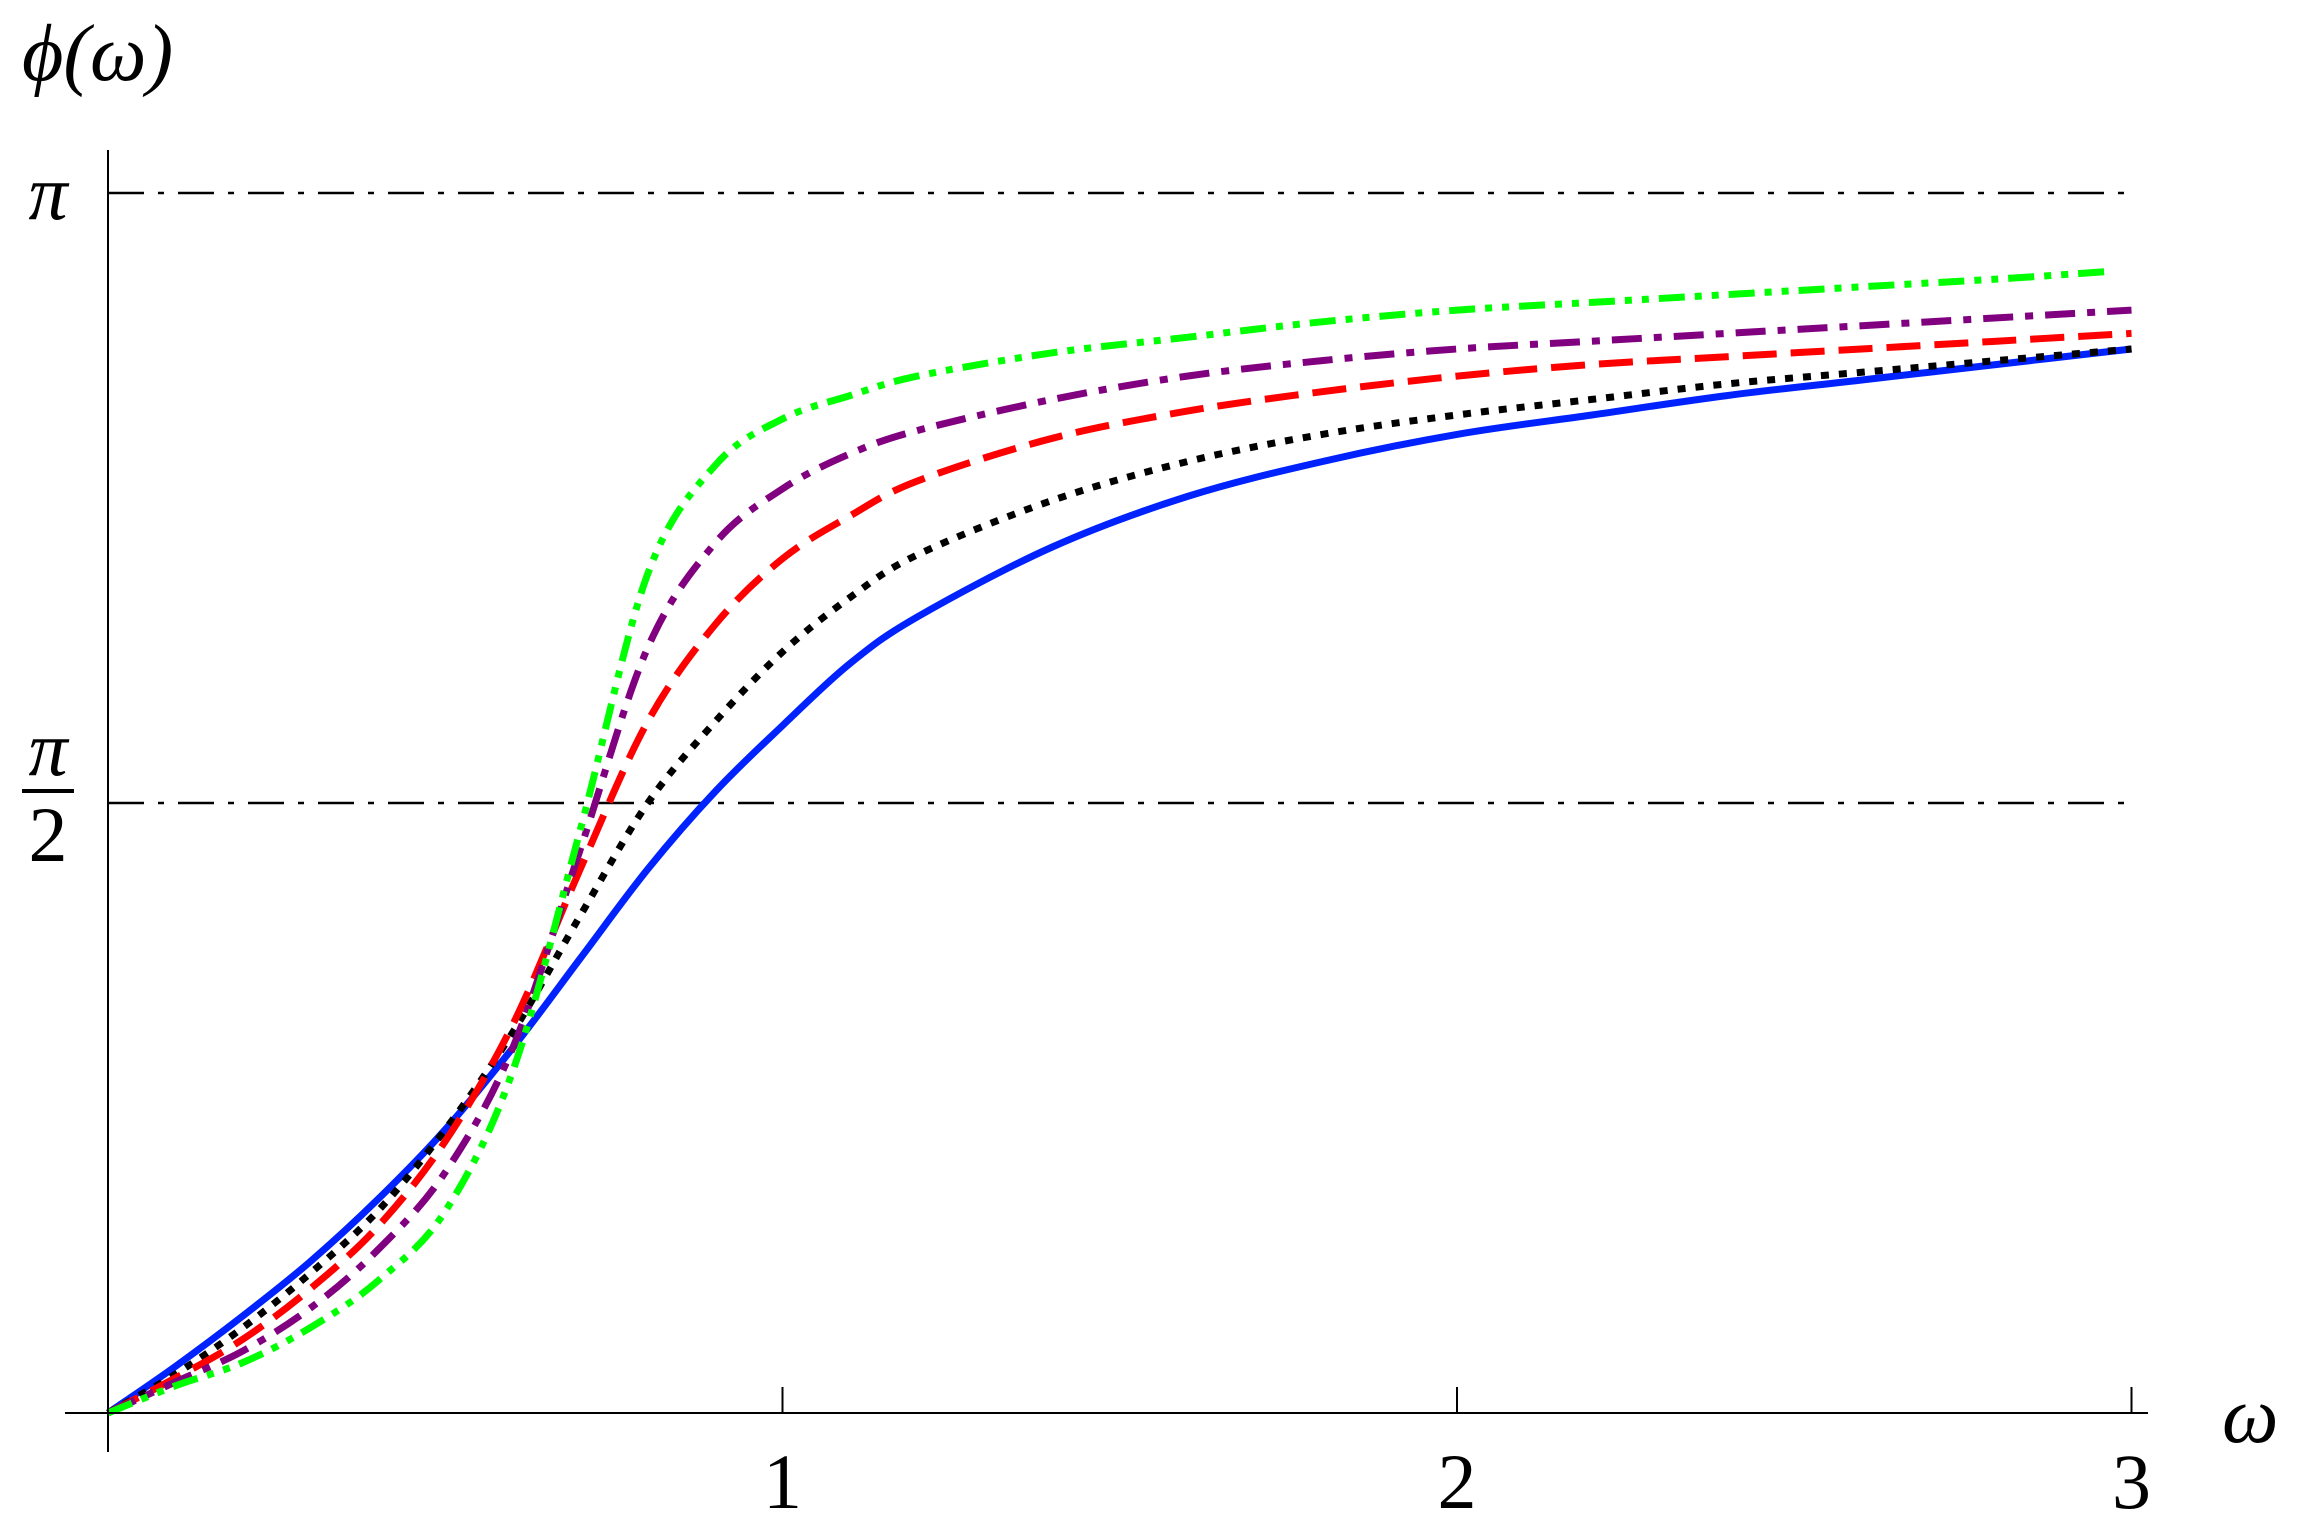 This screenshot has height=1525, width=2305. I want to click on y-tick-label-numerator: π, so click(48, 748).